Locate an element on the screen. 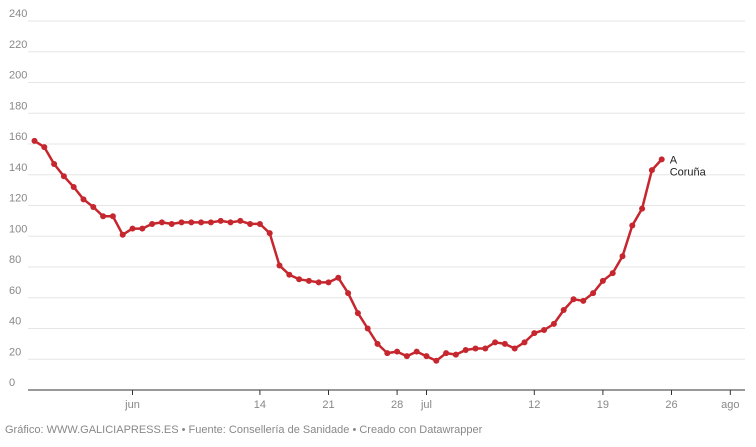 Image resolution: width=756 pixels, height=447 pixels. y-tick-label: 120 is located at coordinates (18, 199).